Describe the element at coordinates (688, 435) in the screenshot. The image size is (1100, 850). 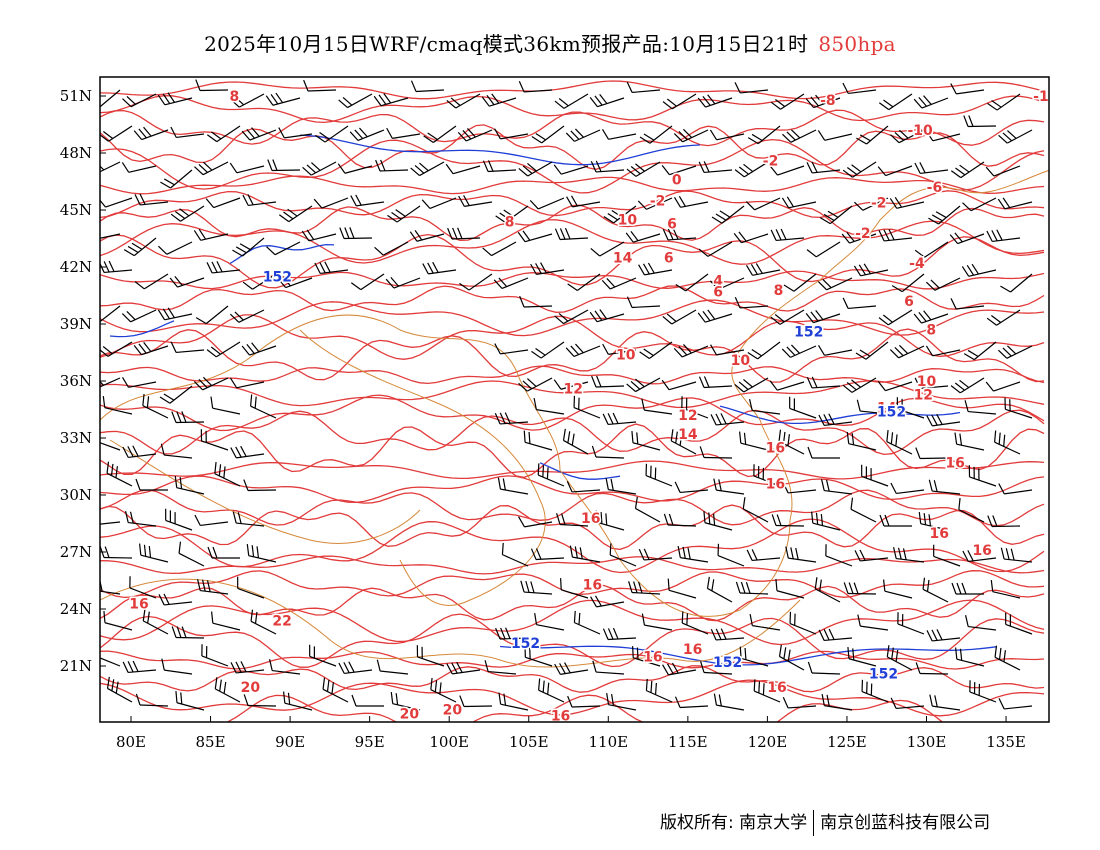
I see `temperature-label: 14` at that location.